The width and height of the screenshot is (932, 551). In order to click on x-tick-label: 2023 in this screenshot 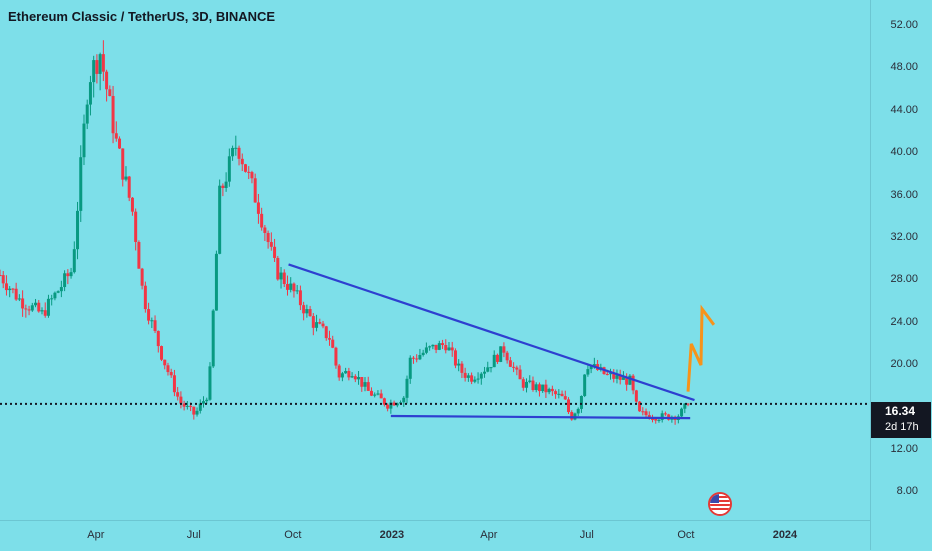, I will do `click(392, 535)`.